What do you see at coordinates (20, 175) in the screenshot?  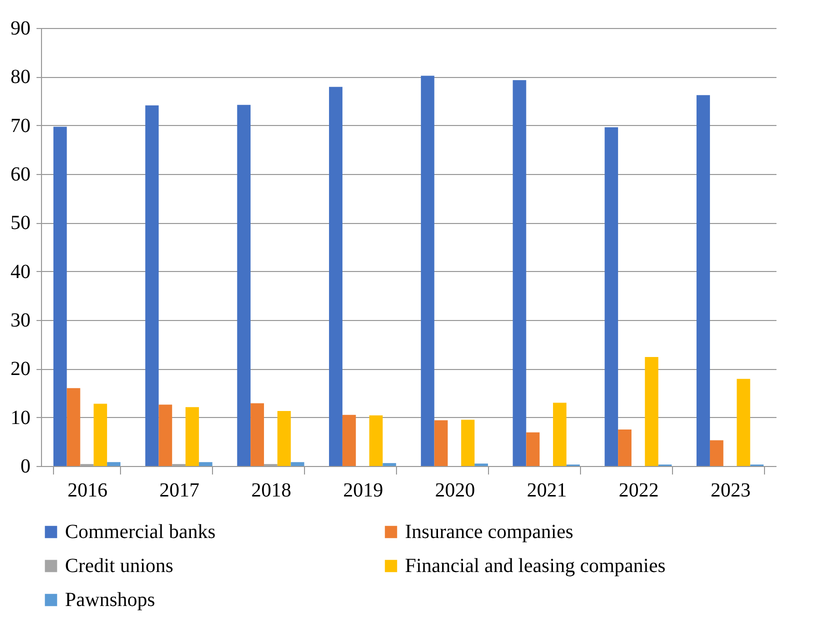 I see `y-tick-label: 60` at bounding box center [20, 175].